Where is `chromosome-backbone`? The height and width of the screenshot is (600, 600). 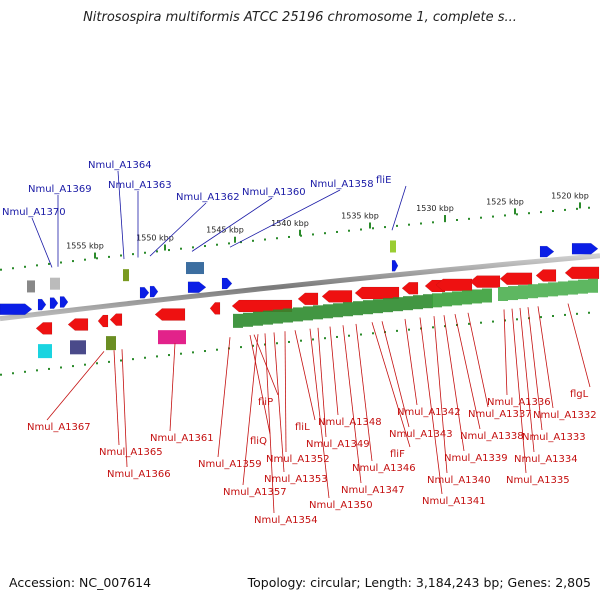 chromosome-backbone is located at coordinates (300, 287).